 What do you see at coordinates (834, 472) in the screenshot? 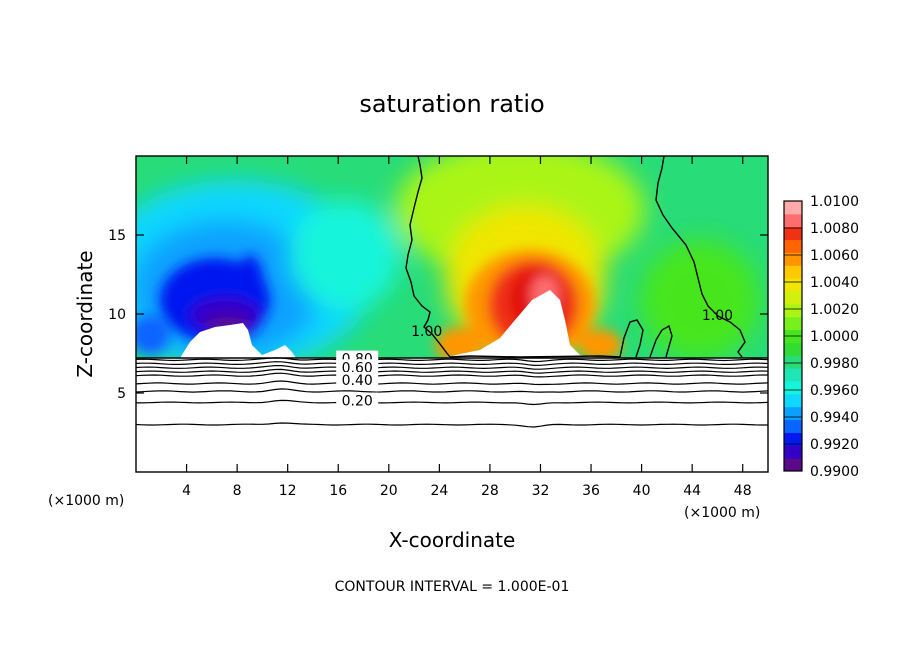
I see `colorbar-tick-label: 0.9900` at bounding box center [834, 472].